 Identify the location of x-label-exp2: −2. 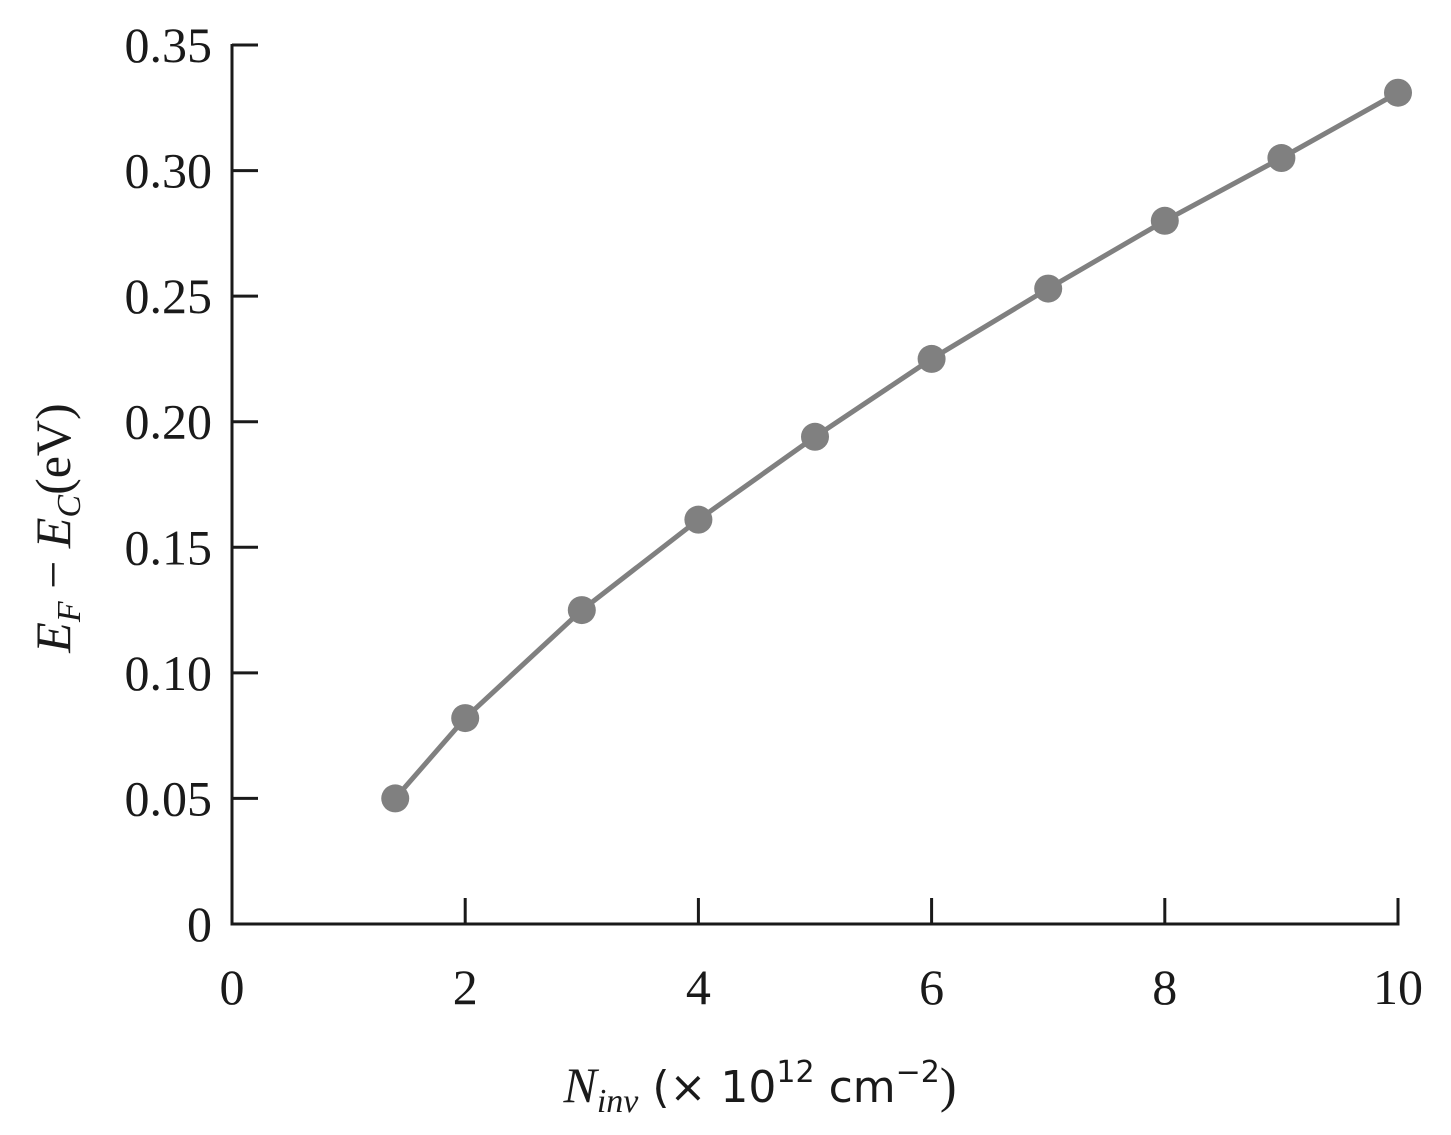
(918, 1072).